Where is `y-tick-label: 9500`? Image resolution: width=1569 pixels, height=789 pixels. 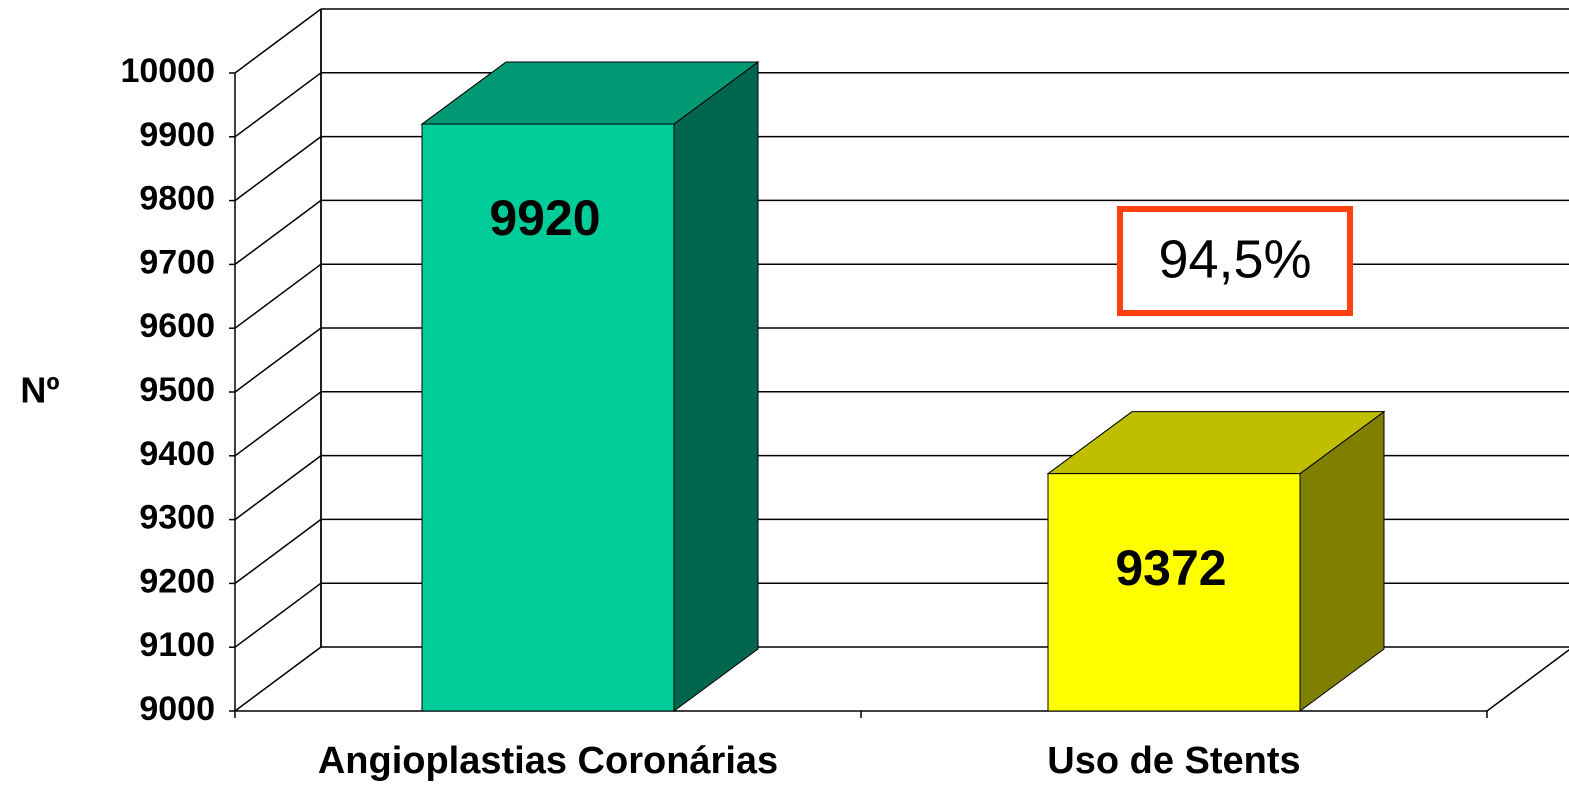 y-tick-label: 9500 is located at coordinates (177, 390).